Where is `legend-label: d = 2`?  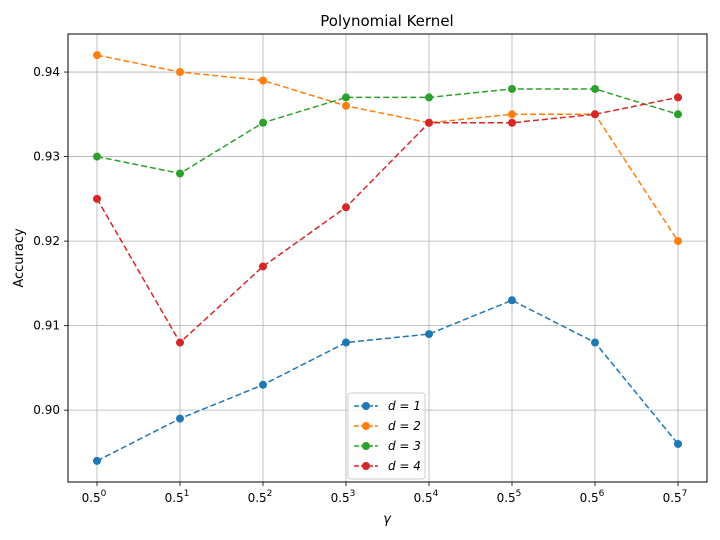
legend-label: d = 2 is located at coordinates (404, 426).